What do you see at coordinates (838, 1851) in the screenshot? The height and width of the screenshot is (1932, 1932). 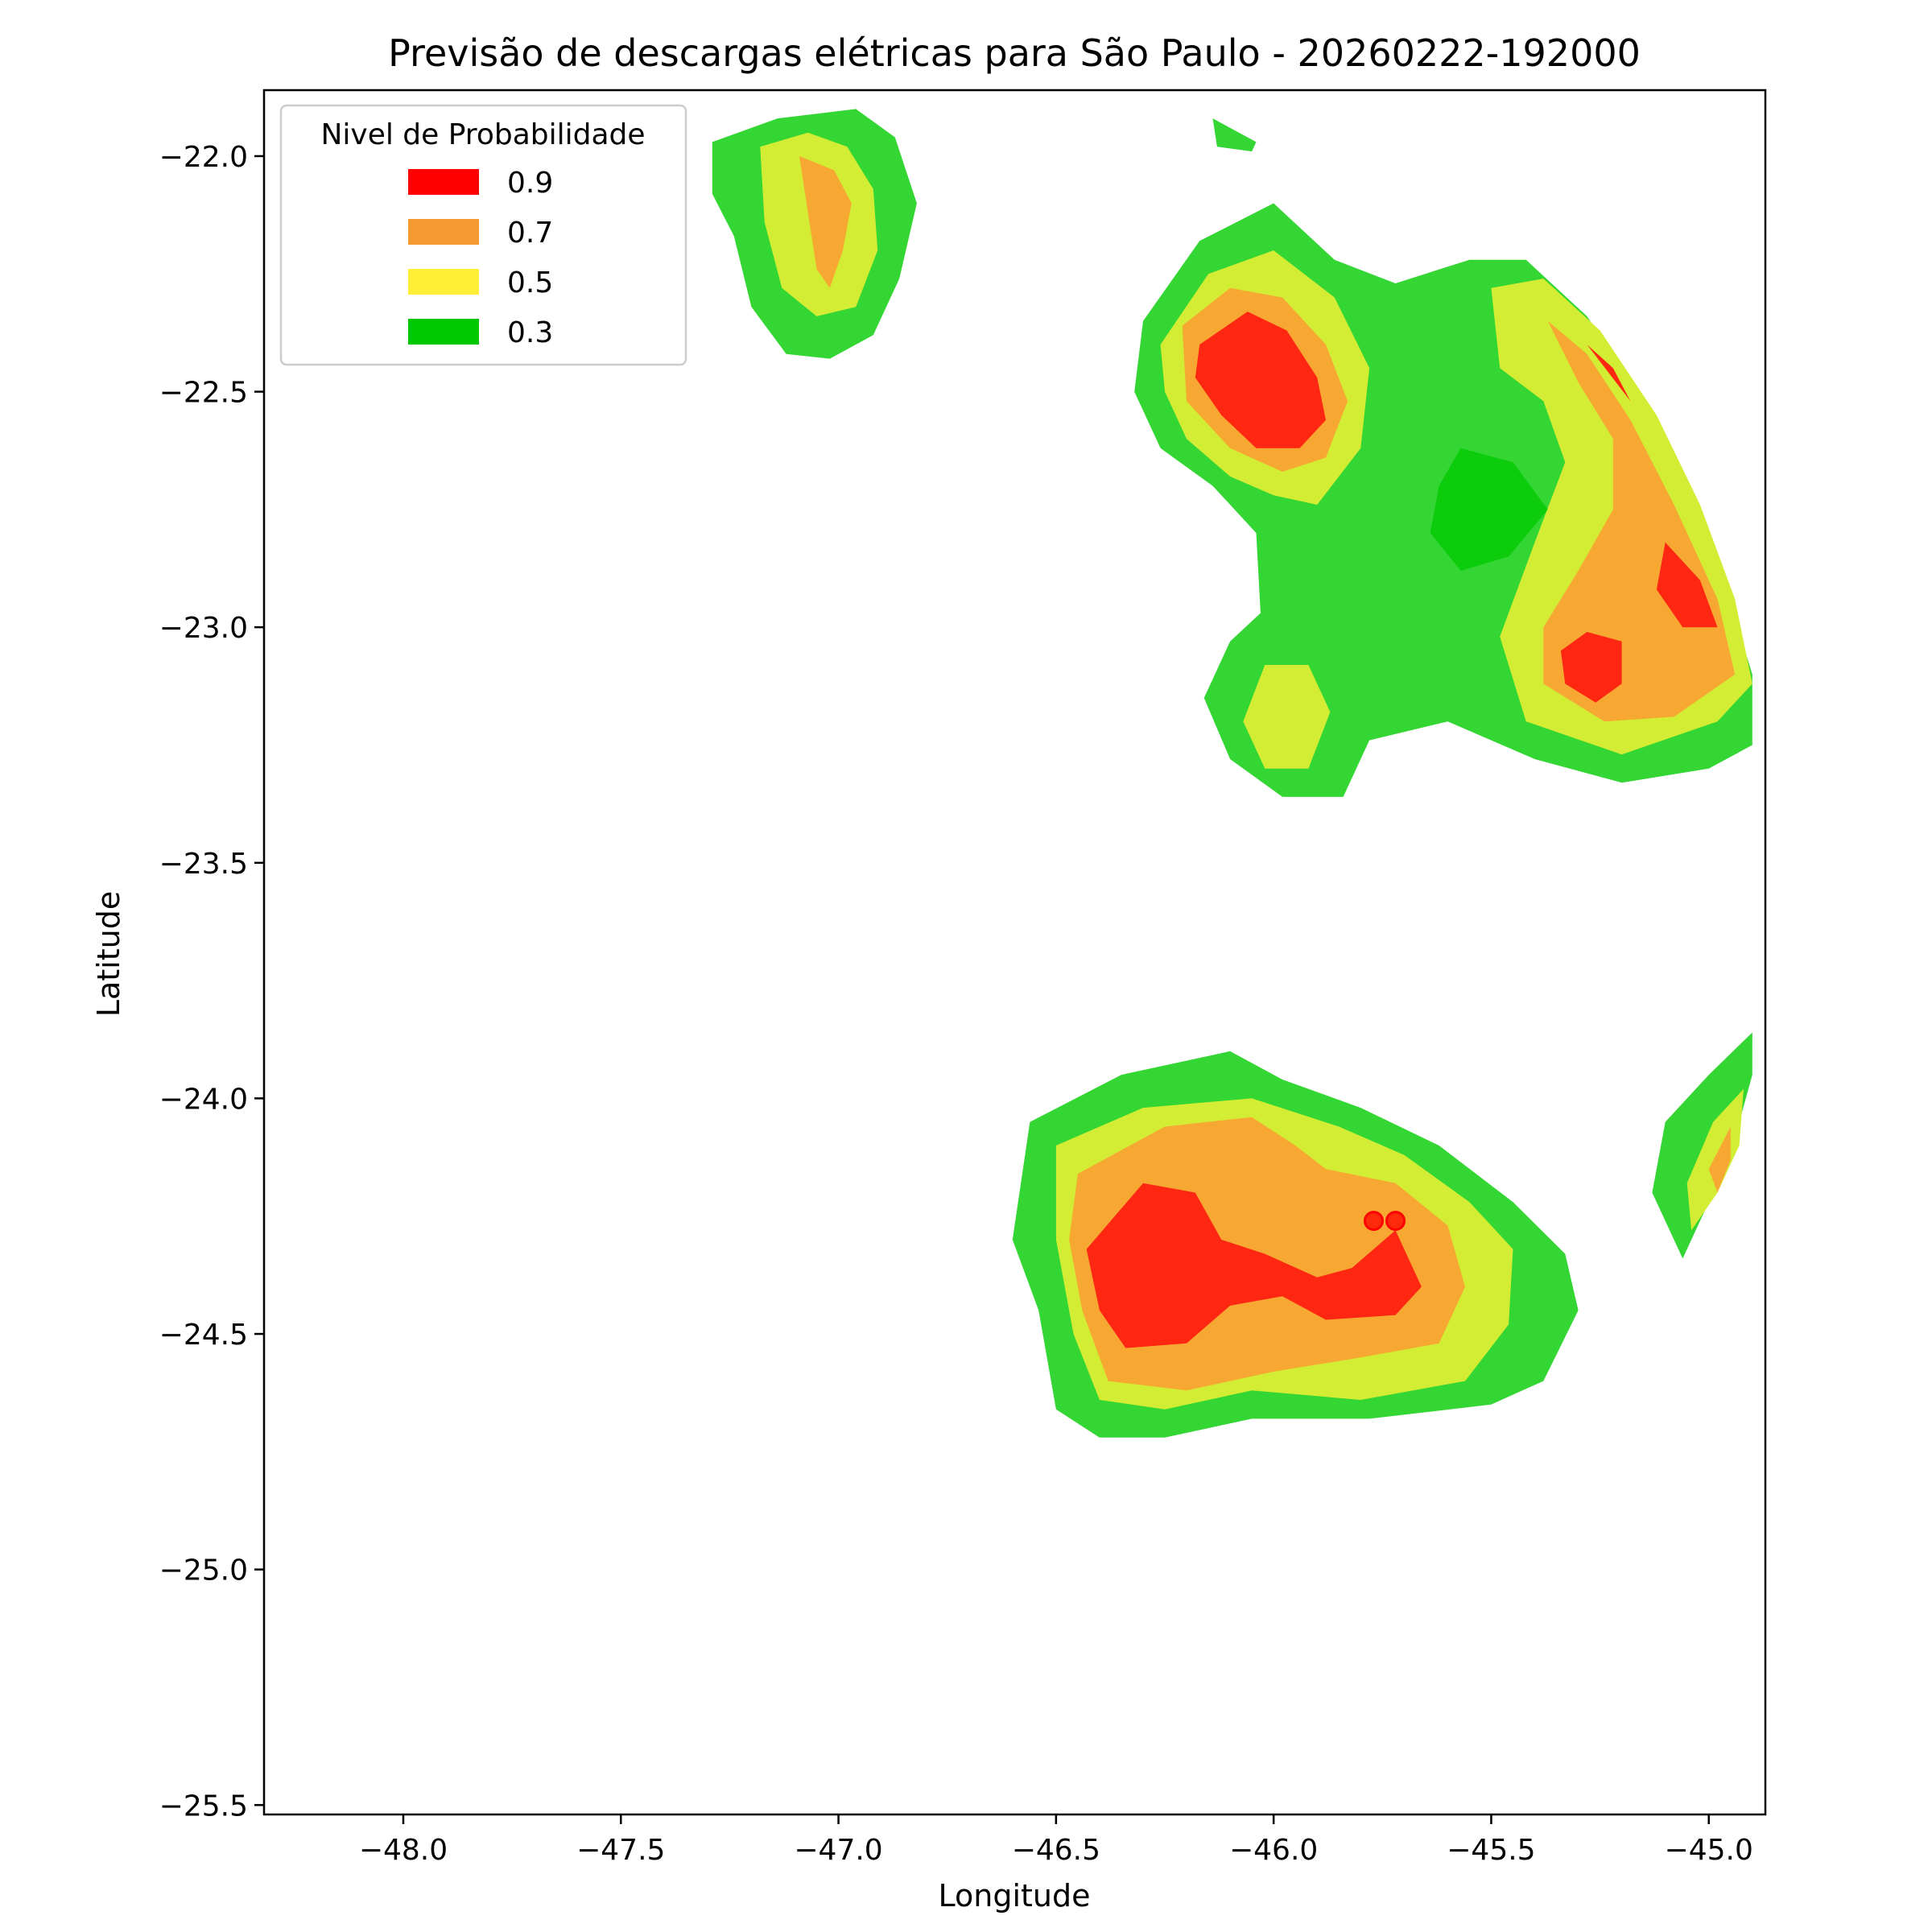 I see `x-tick-label: −47.0` at bounding box center [838, 1851].